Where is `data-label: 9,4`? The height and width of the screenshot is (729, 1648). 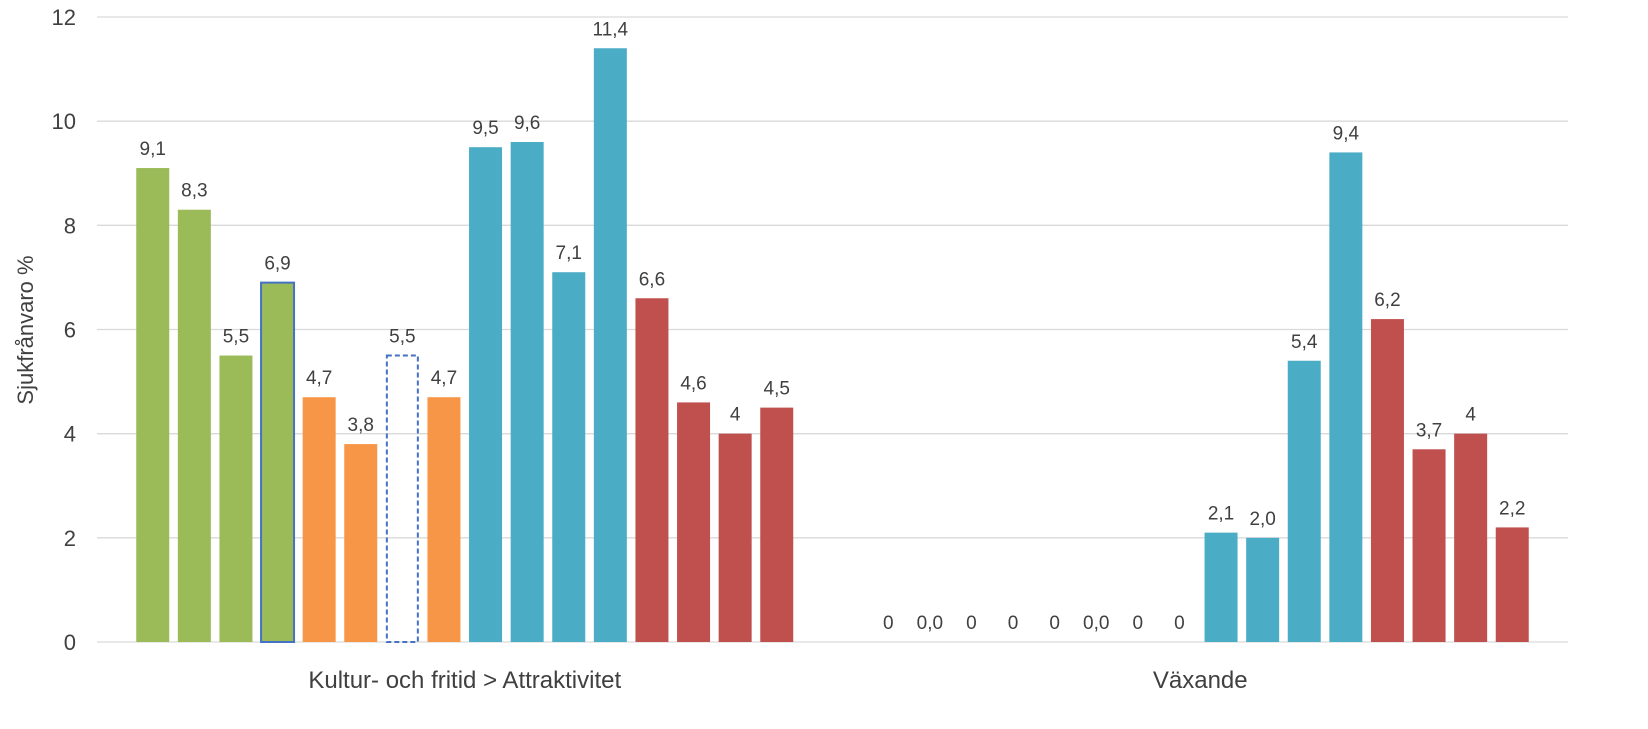 data-label: 9,4 is located at coordinates (1346, 133).